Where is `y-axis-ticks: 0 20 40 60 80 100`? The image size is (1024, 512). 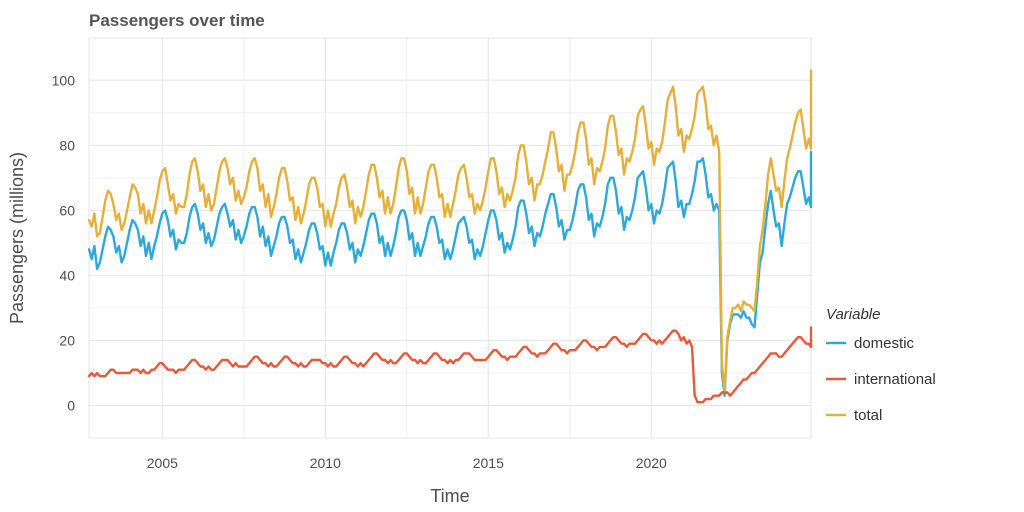 y-axis-ticks: 0 20 40 60 80 100 is located at coordinates (64, 242).